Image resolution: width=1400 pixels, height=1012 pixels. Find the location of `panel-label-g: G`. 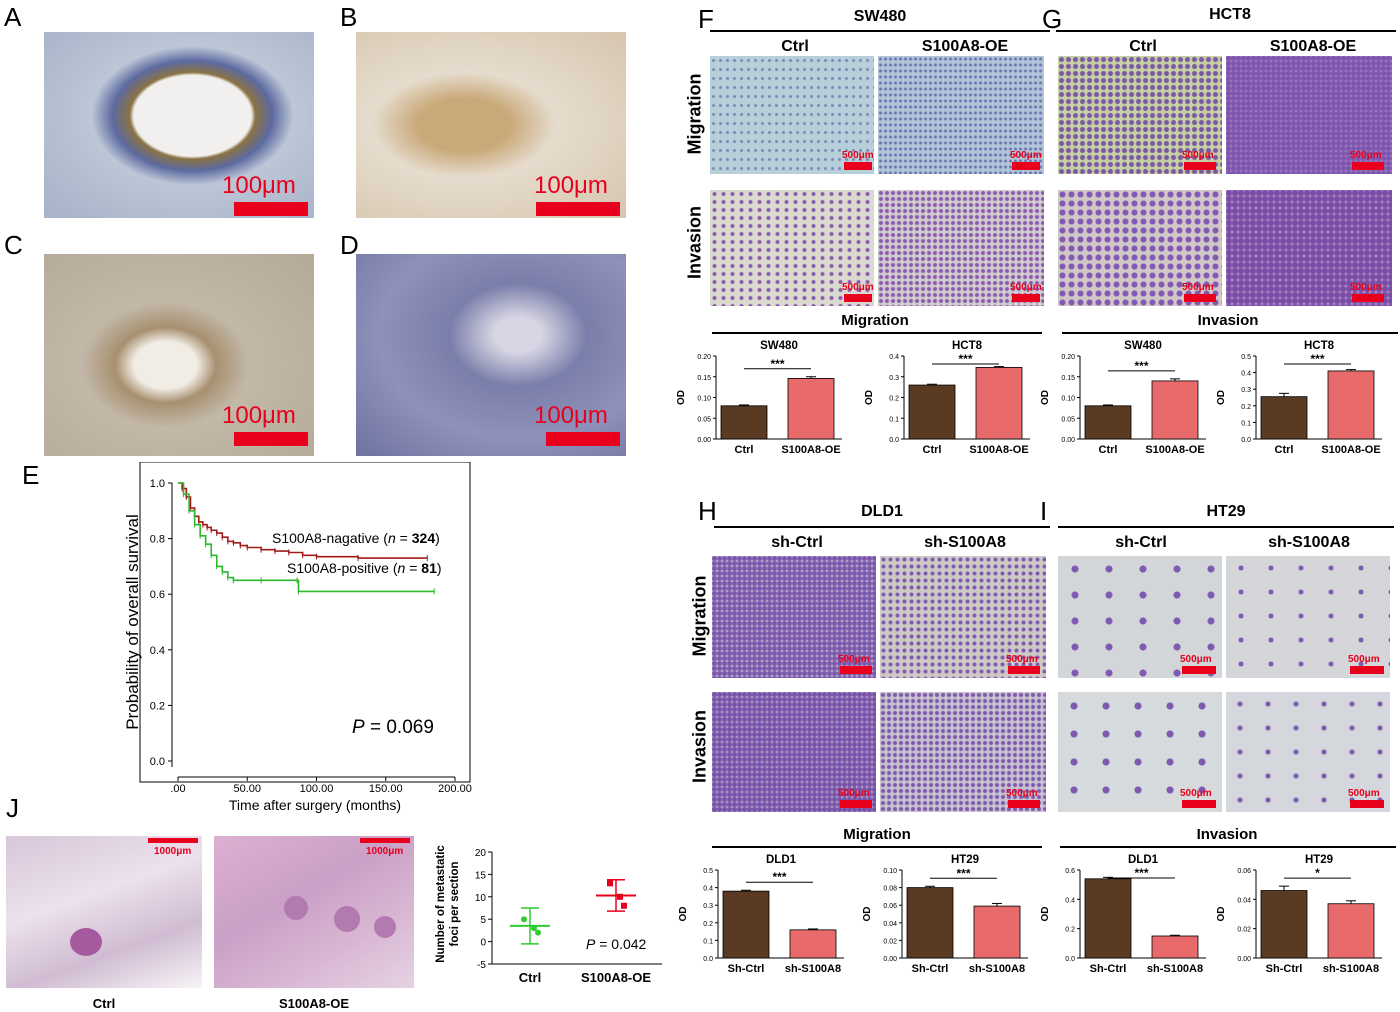

panel-label-g: G is located at coordinates (1052, 19).